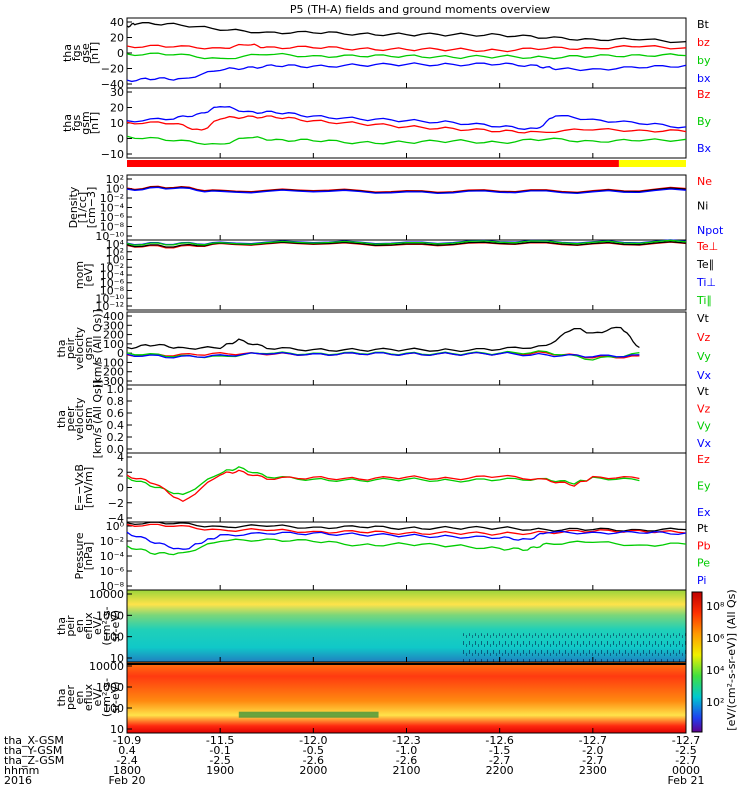  What do you see at coordinates (79, 348) in the screenshot?
I see `y-axis-label: velocity` at bounding box center [79, 348].